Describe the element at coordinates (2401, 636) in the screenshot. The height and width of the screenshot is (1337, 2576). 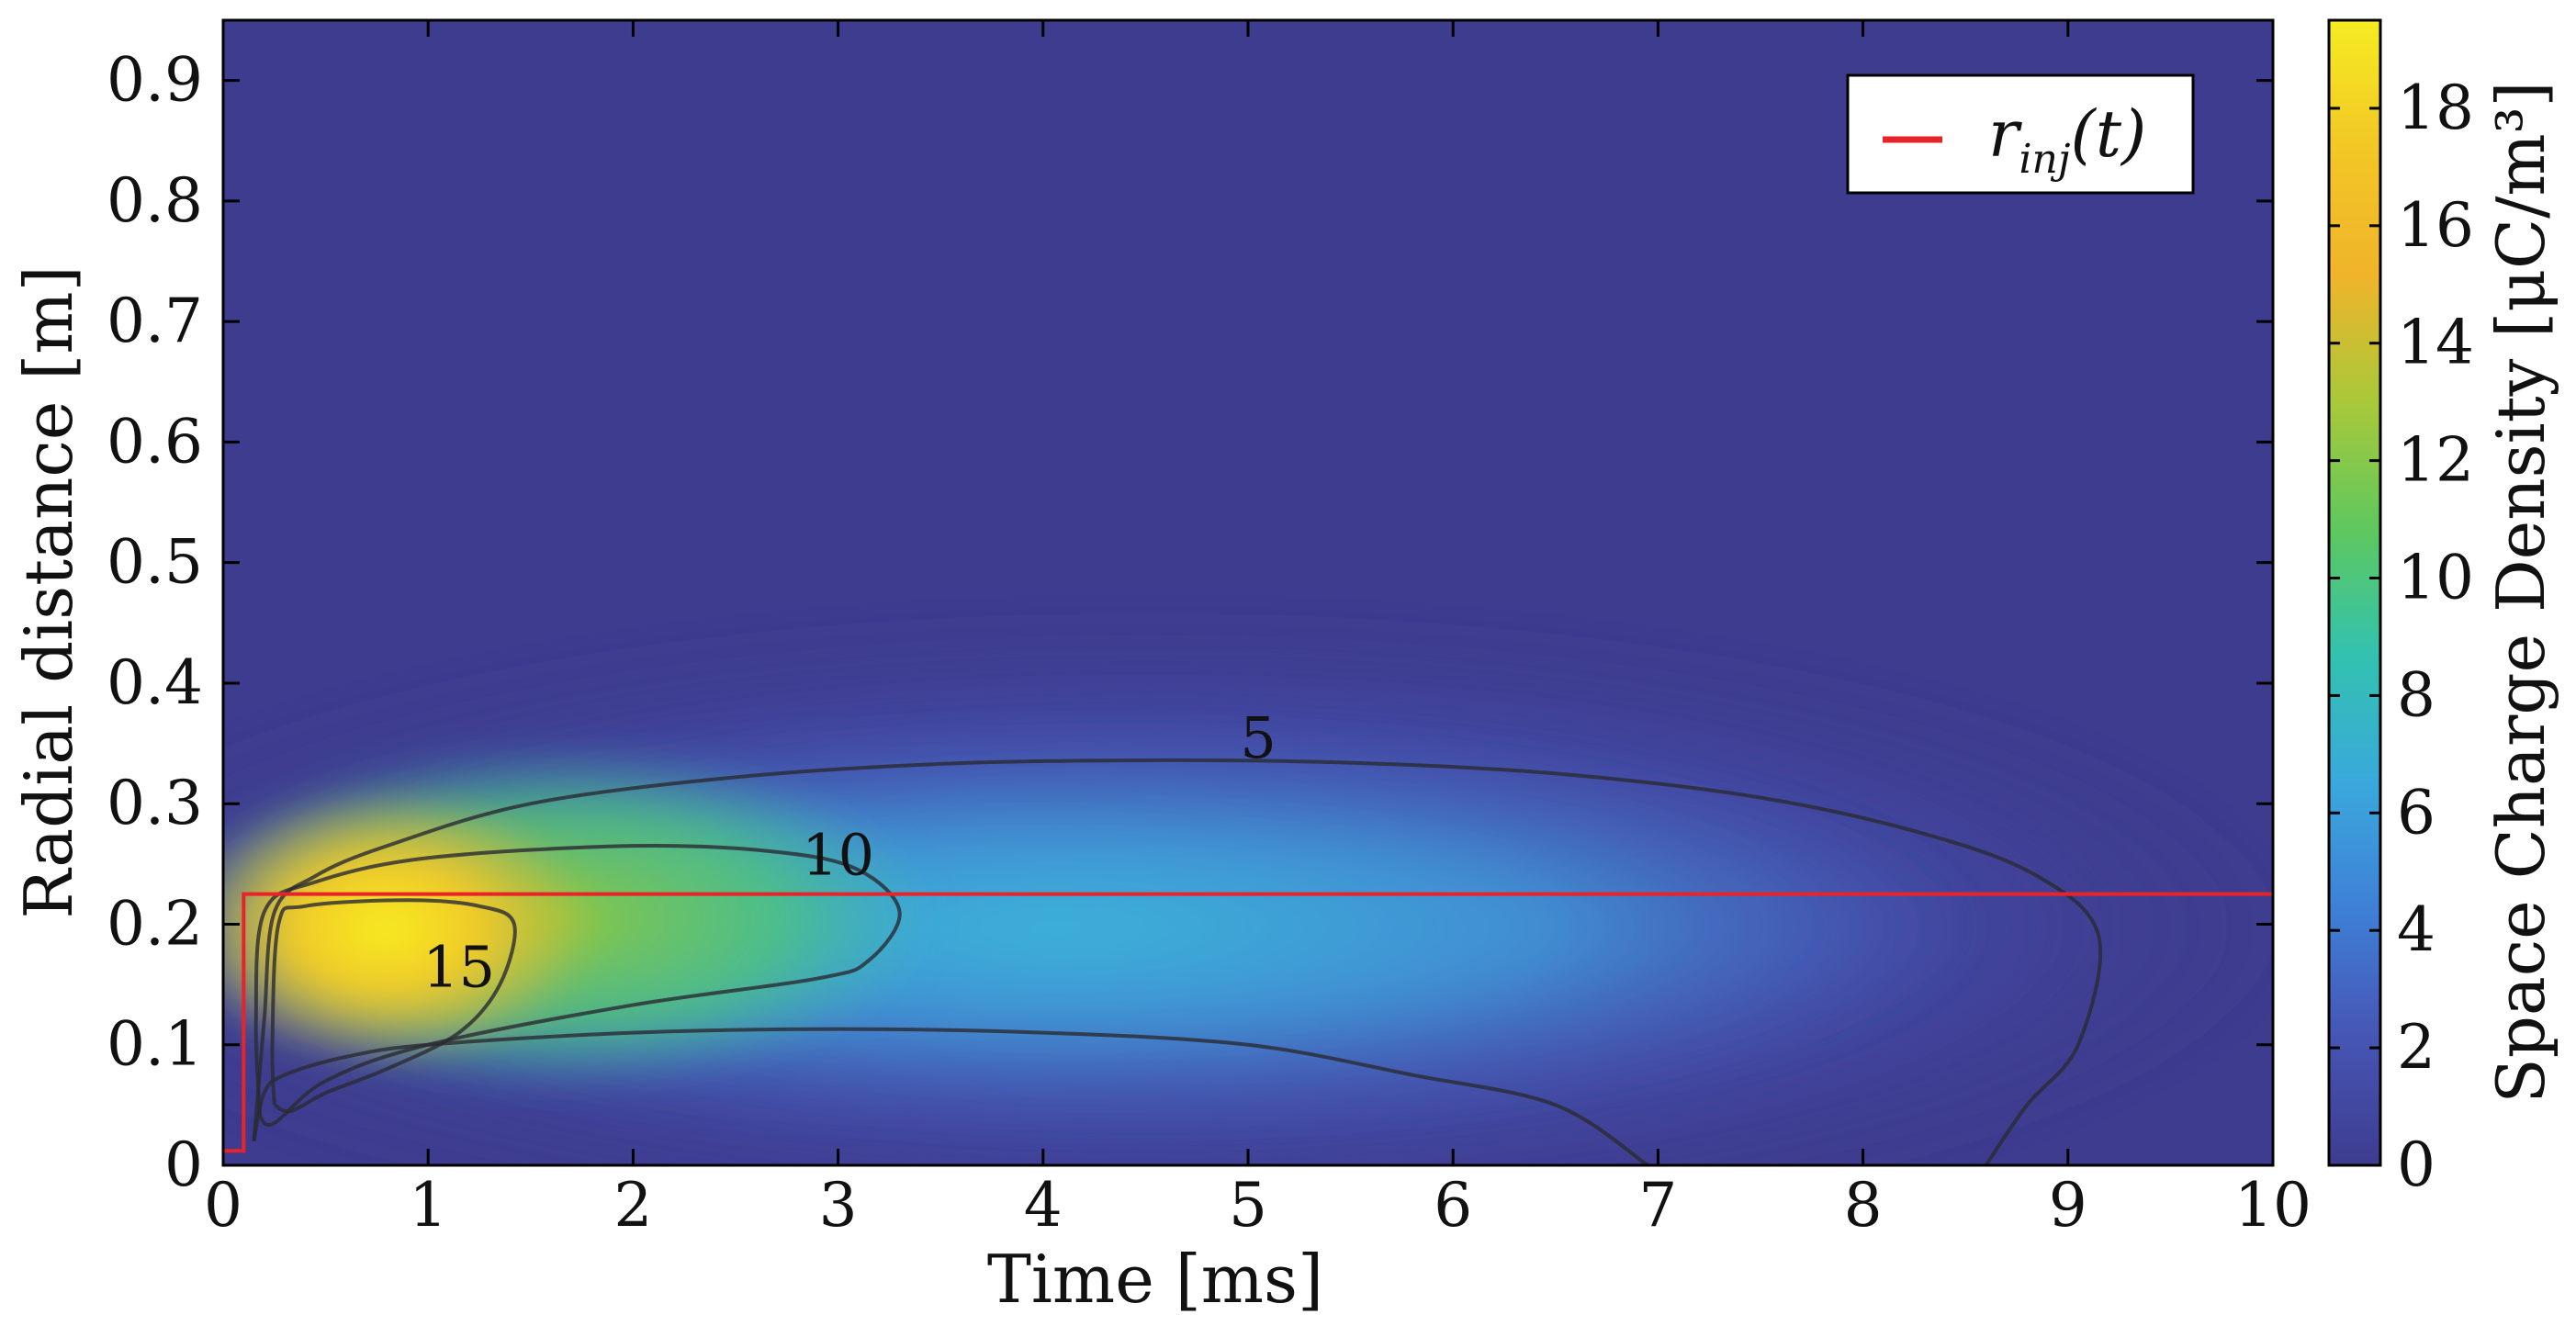
I see `colorbar-ticks: 0 2 4 6 8 10 12 14 16 18` at that location.